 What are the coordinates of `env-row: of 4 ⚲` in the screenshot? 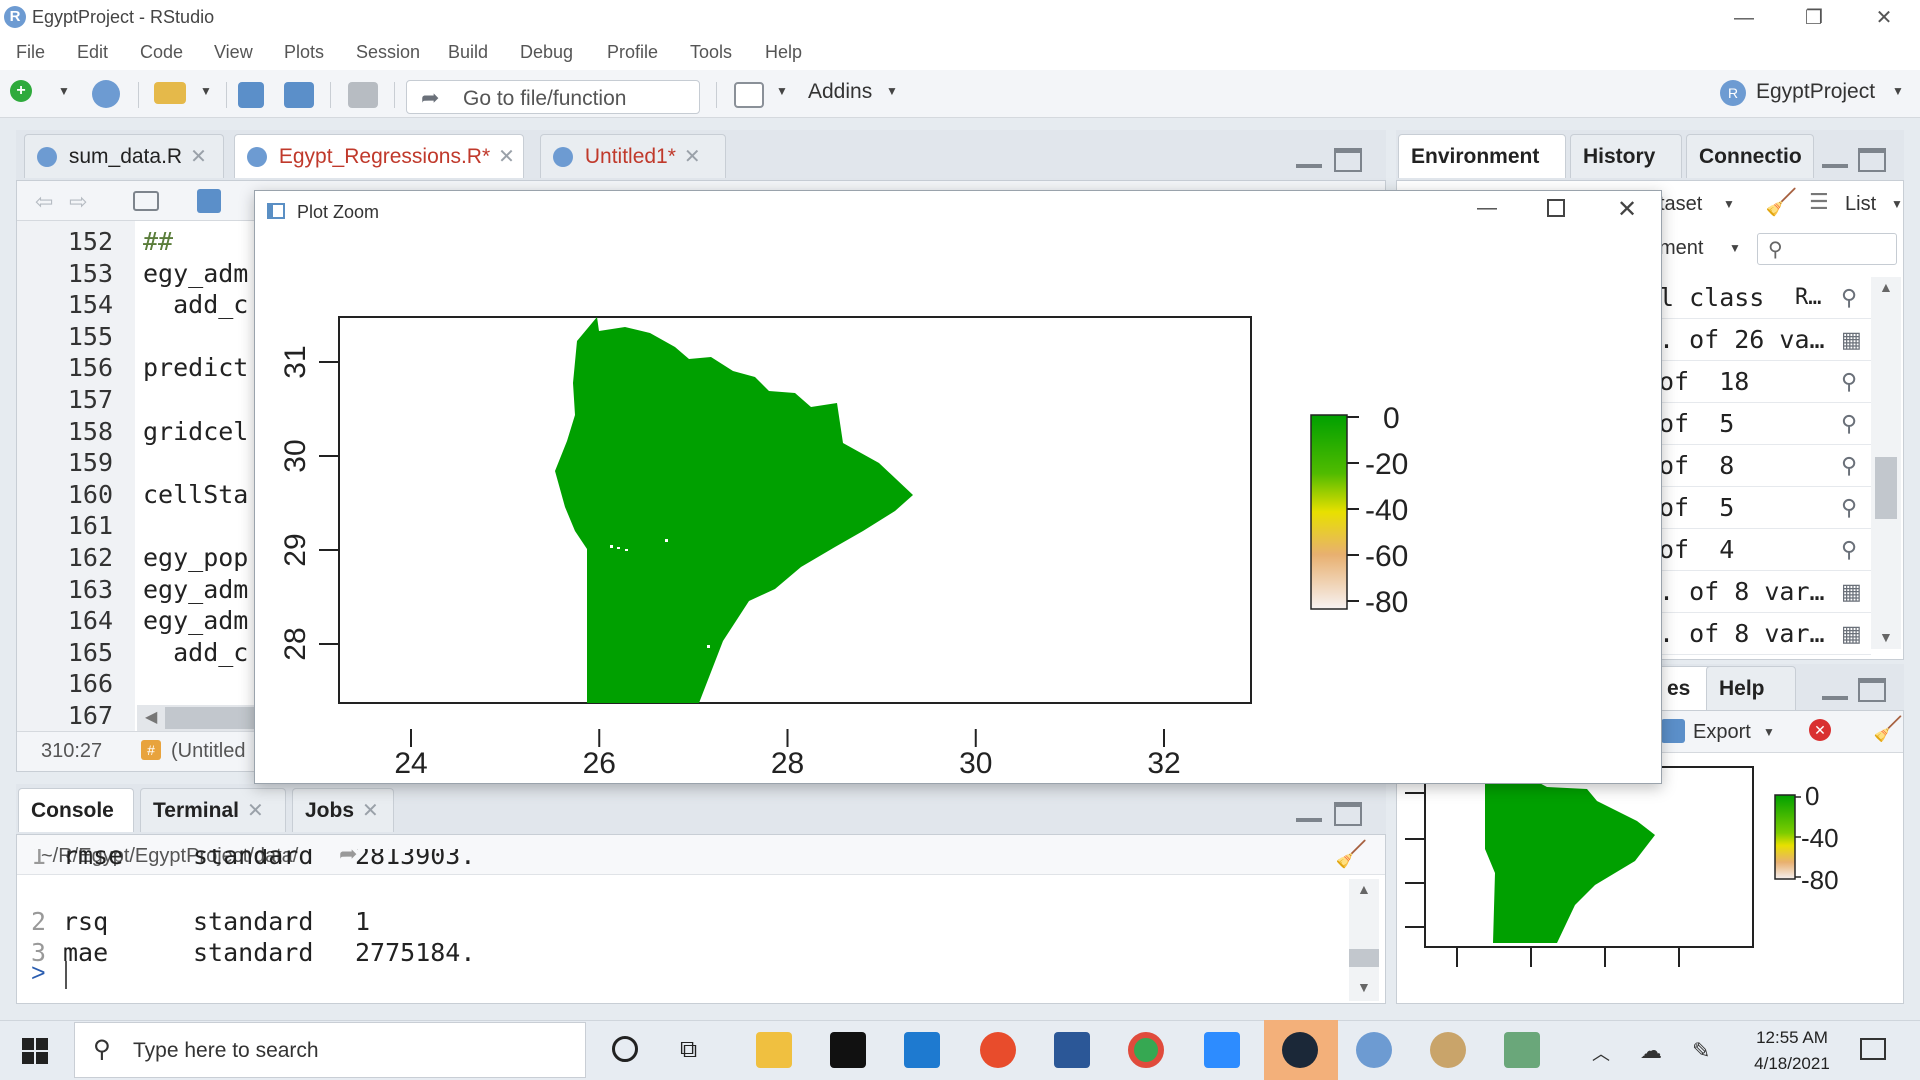 It's located at (1765, 550).